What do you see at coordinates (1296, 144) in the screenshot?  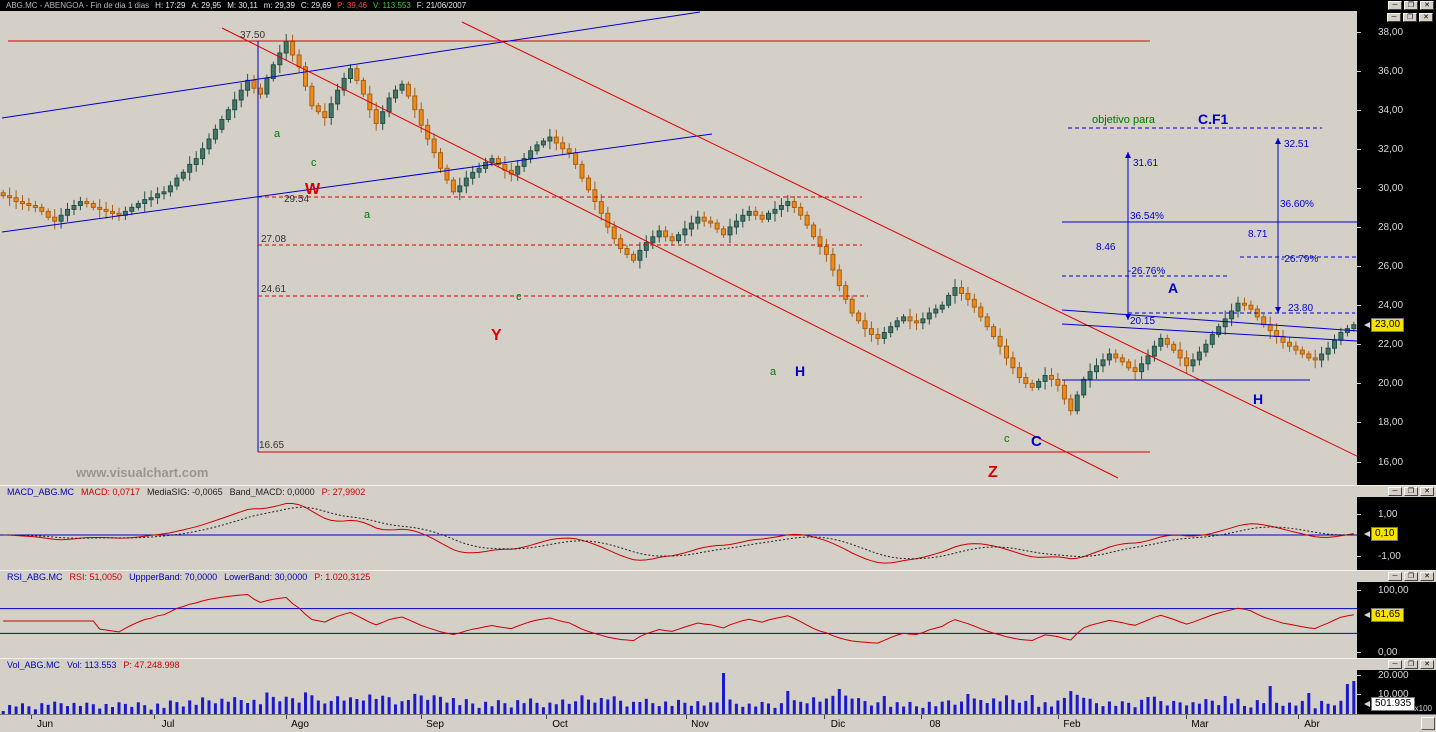 I see `chart-annotation: 32.51` at bounding box center [1296, 144].